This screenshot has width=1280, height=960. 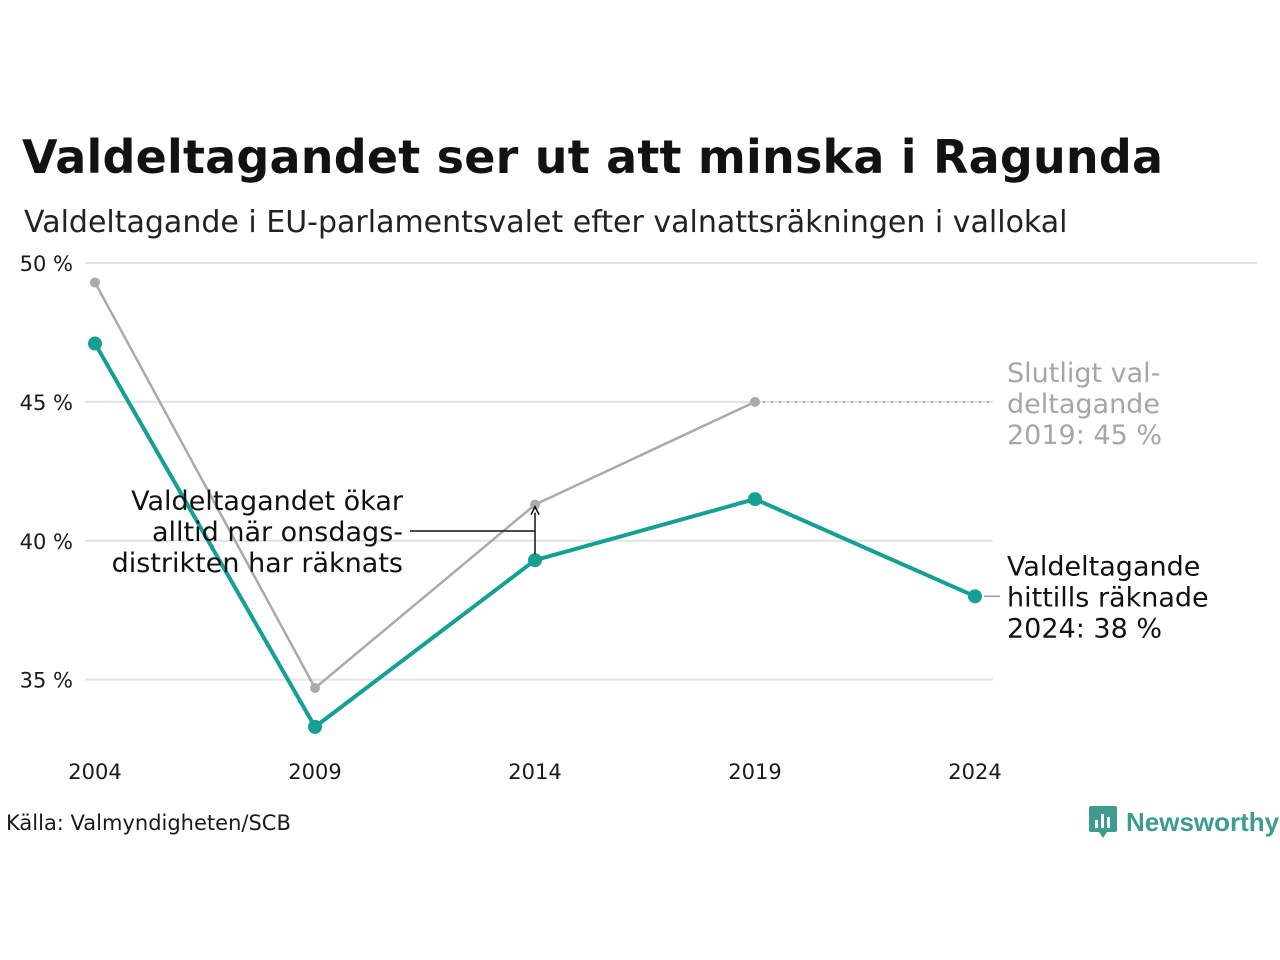 I want to click on preliminary-turnout-label: Valdeltagande, so click(x=1103, y=566).